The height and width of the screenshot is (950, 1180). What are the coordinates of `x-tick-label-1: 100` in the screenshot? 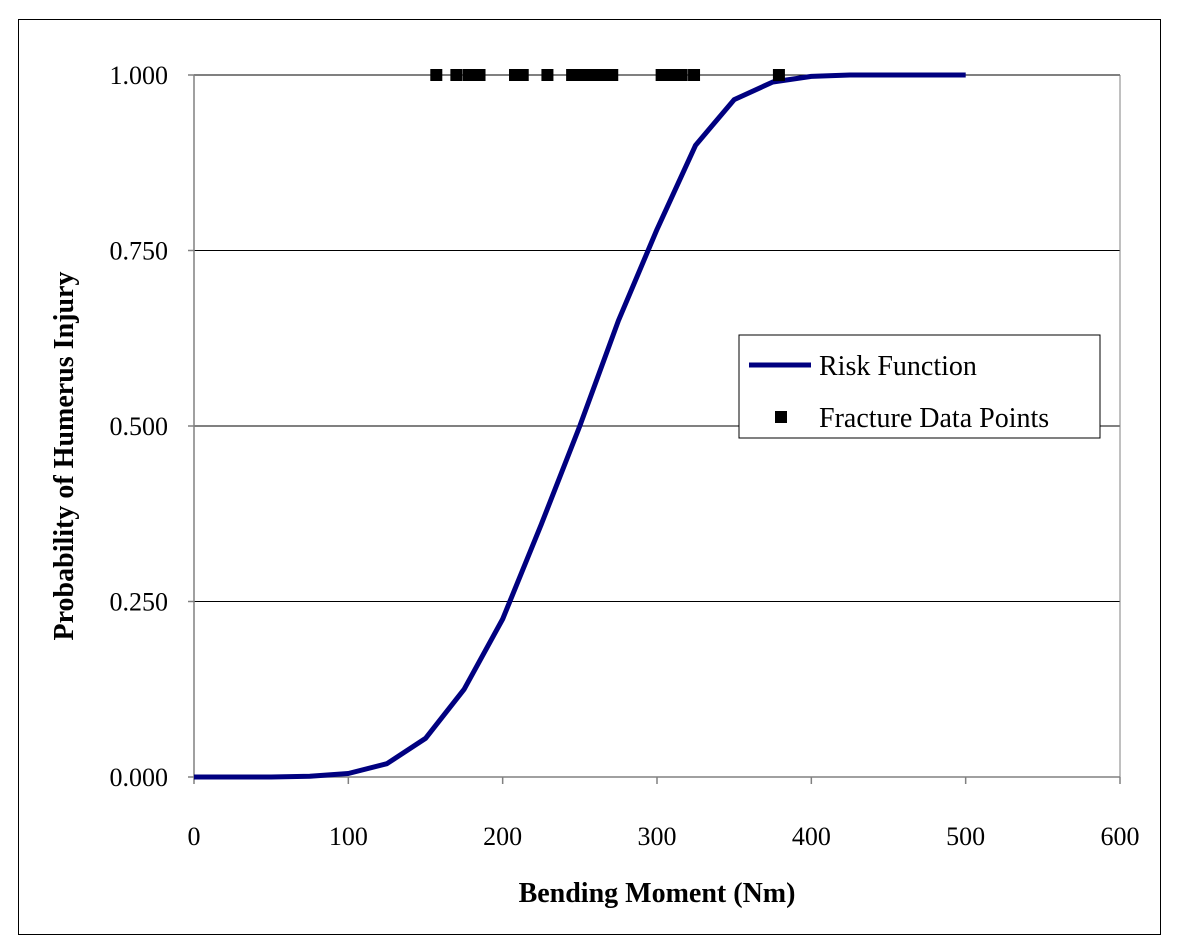 It's located at (348, 836).